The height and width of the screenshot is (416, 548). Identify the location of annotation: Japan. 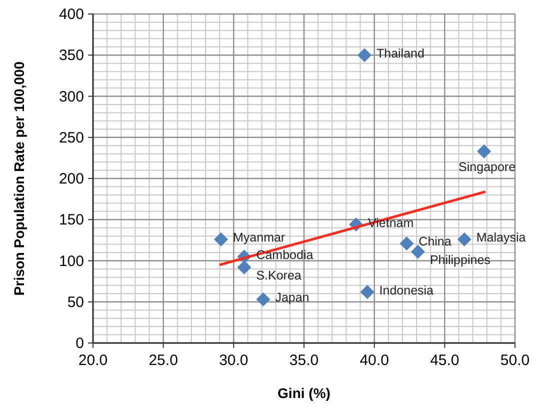
(292, 297).